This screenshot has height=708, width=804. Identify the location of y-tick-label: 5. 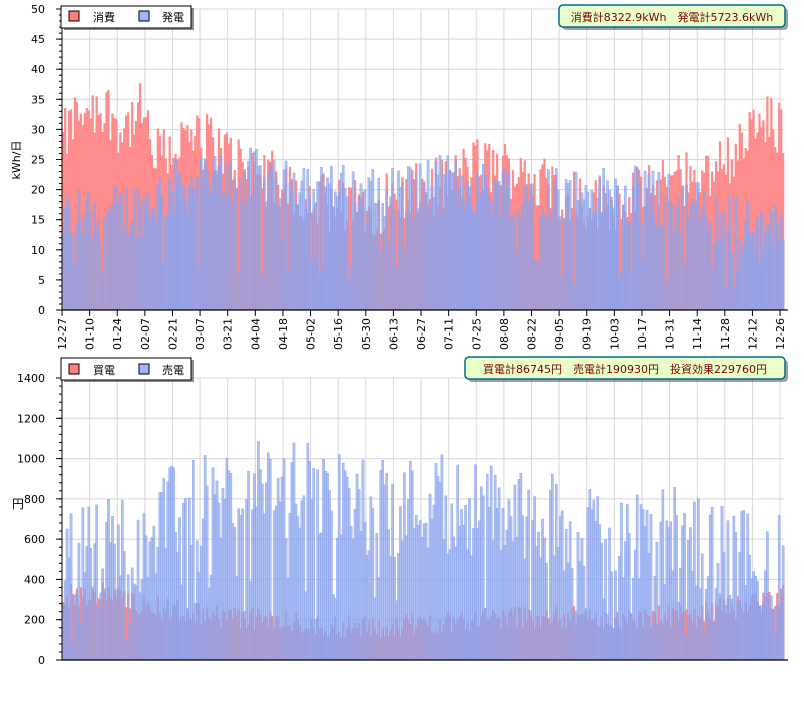
(41, 280).